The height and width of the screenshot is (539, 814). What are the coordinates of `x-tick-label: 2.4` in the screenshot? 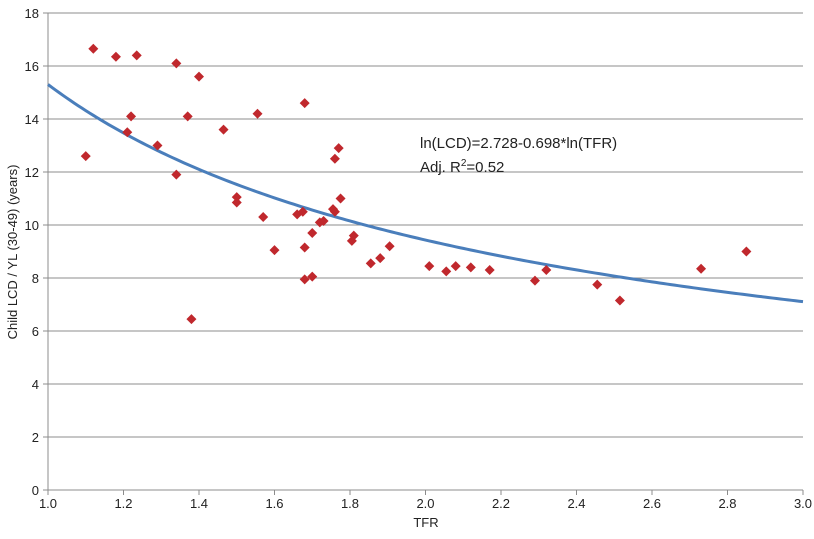 It's located at (576, 503).